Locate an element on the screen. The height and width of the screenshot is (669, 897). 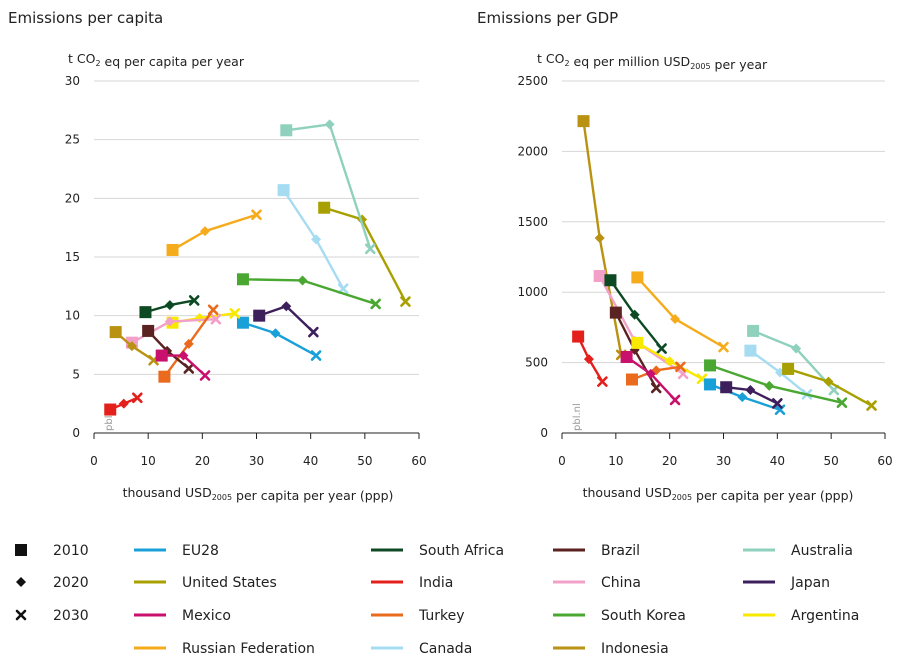
y-tick-label: 10 is located at coordinates (72, 316).